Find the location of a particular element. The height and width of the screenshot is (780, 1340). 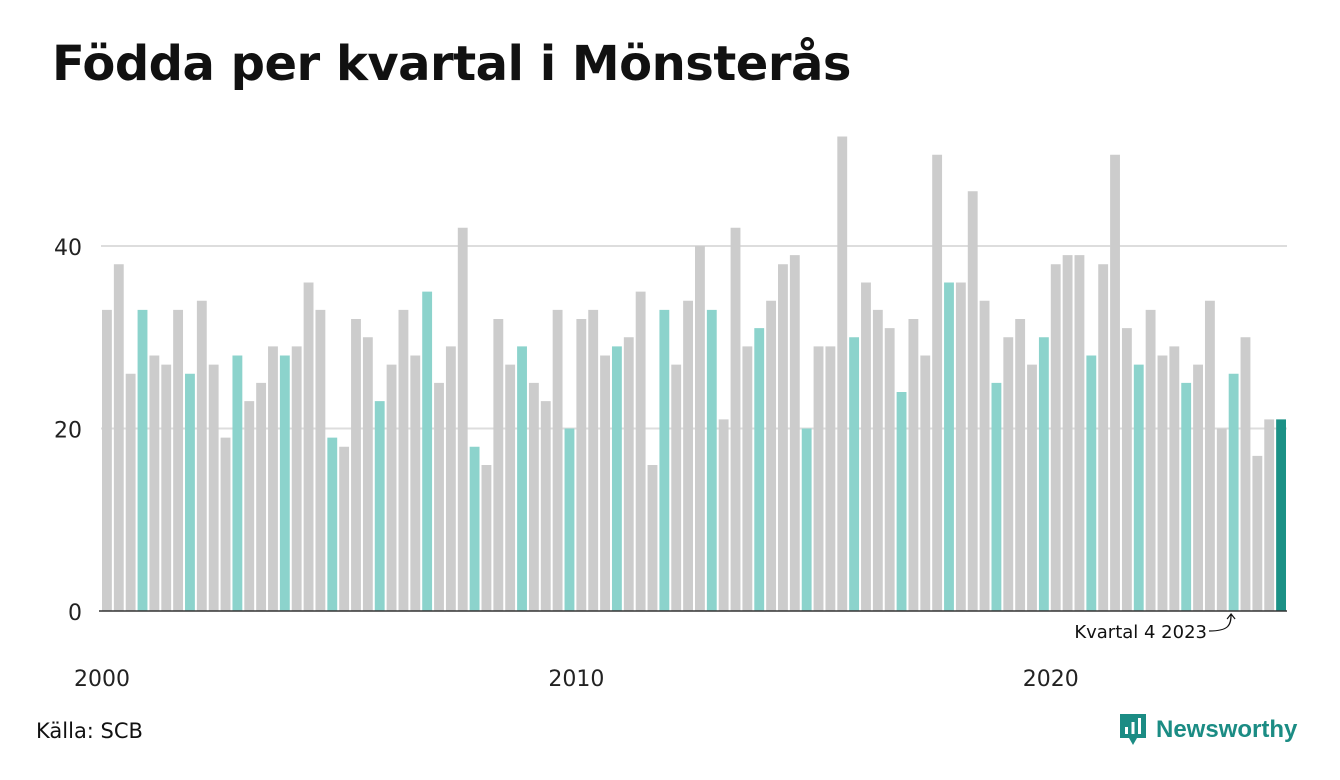

y-axis-ticks: 0 20 40 is located at coordinates (68, 431).